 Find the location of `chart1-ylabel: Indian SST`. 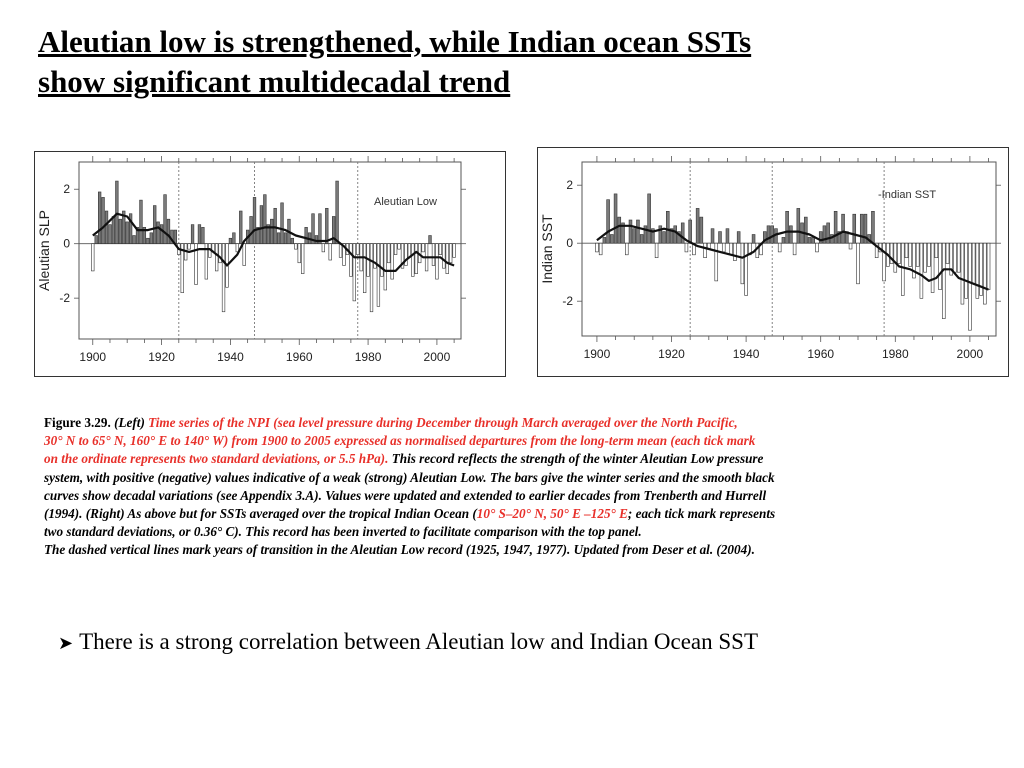

chart1-ylabel: Indian SST is located at coordinates (547, 249).